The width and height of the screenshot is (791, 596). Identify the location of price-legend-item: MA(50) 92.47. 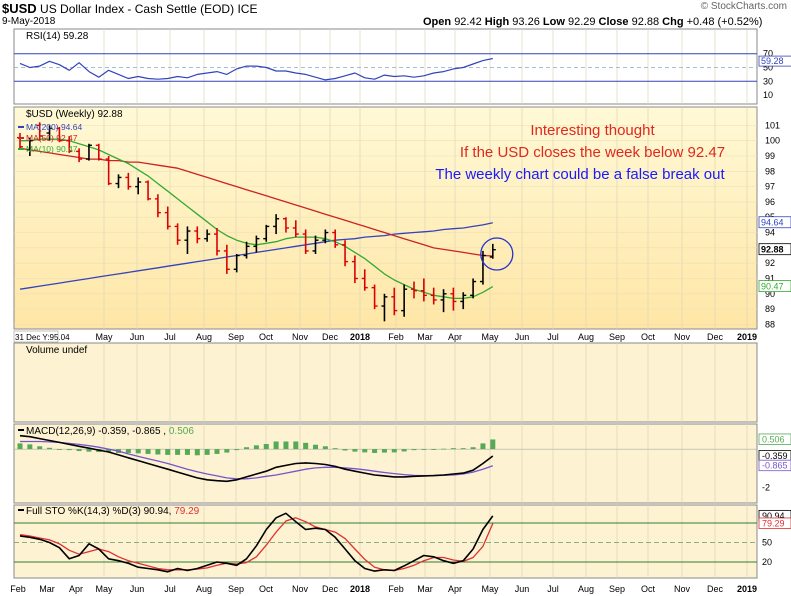
(52, 138).